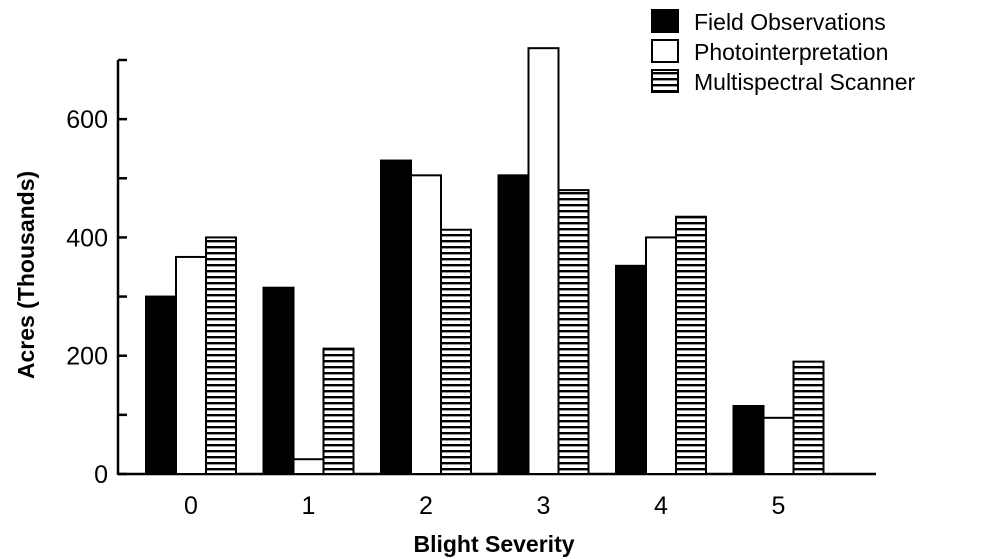  What do you see at coordinates (791, 52) in the screenshot?
I see `legend-label-photointerpretation: Photointerpretation` at bounding box center [791, 52].